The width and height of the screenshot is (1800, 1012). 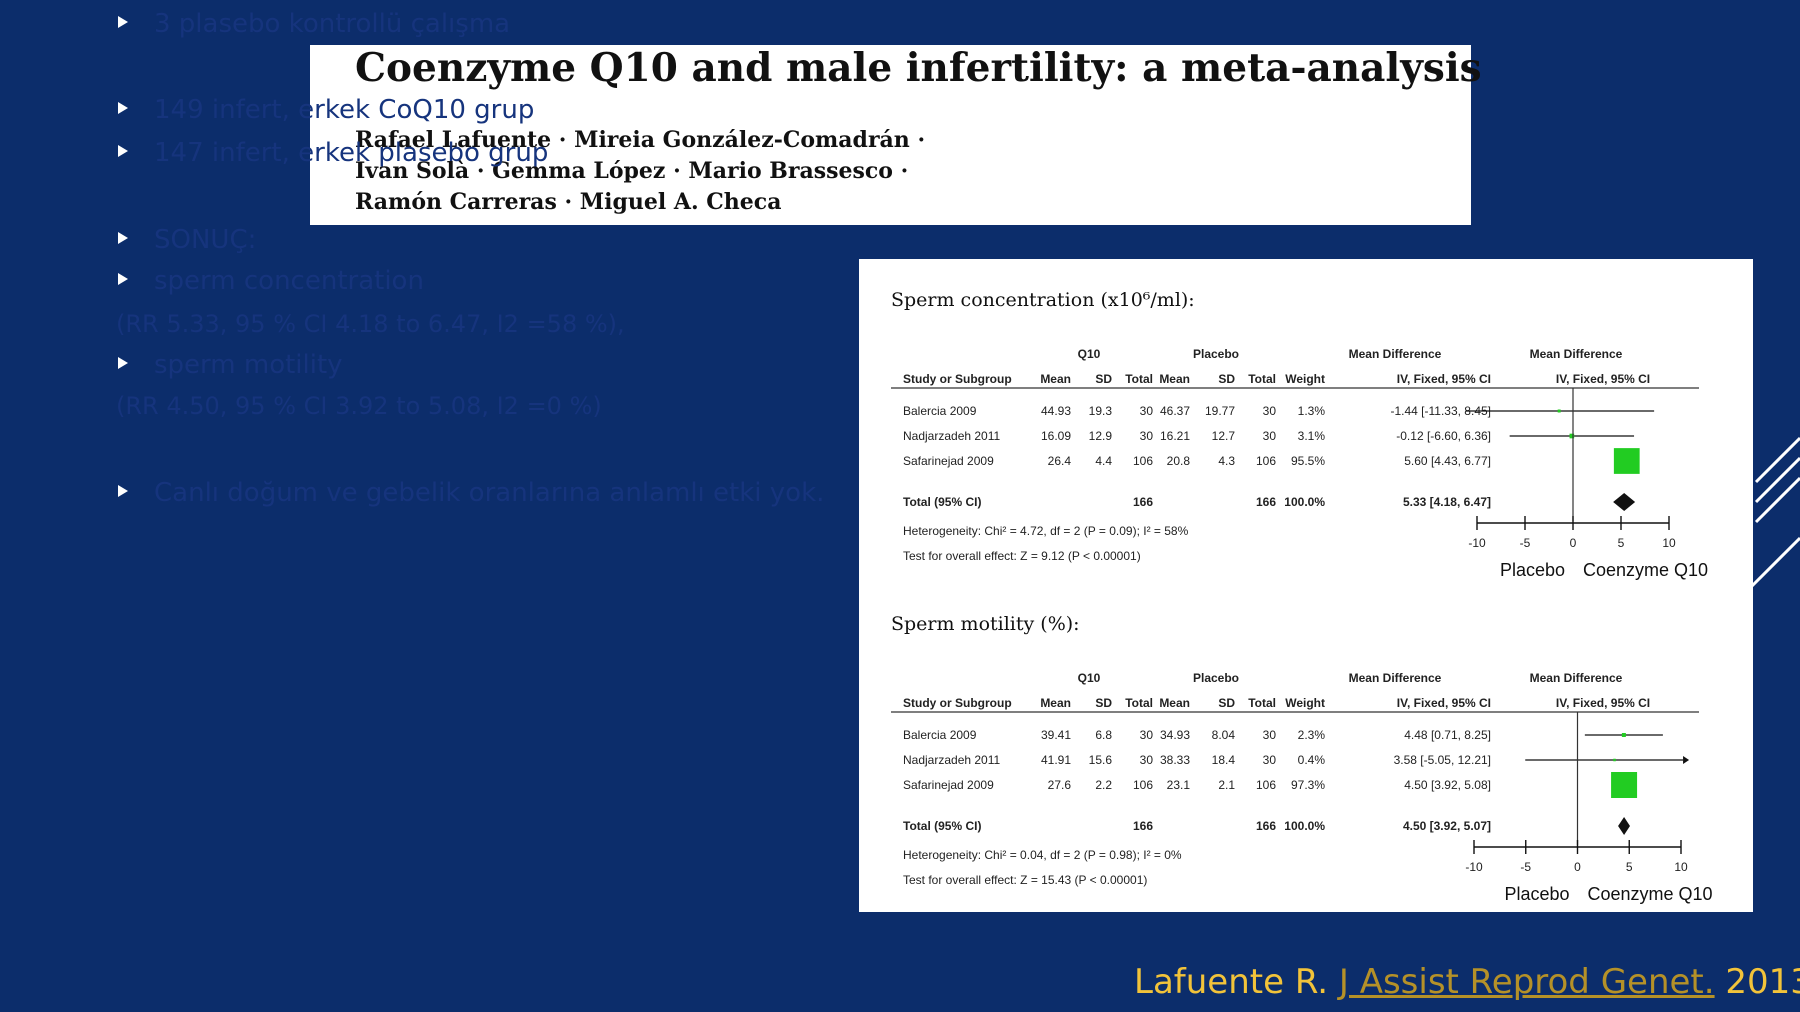 What do you see at coordinates (1043, 300) in the screenshot?
I see `forest-title: Sperm concentration (x10⁶/ml):` at bounding box center [1043, 300].